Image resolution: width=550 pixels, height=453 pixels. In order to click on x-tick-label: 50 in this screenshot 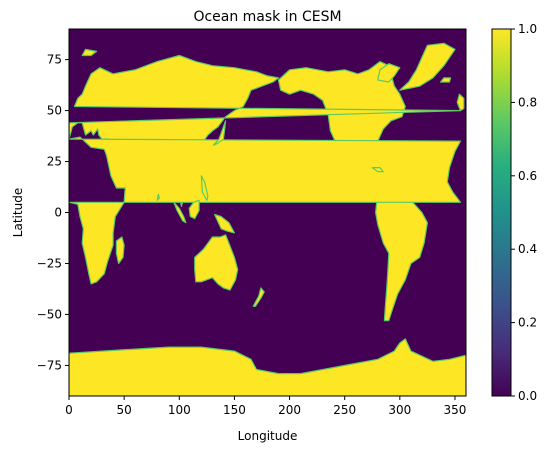, I will do `click(123, 410)`.